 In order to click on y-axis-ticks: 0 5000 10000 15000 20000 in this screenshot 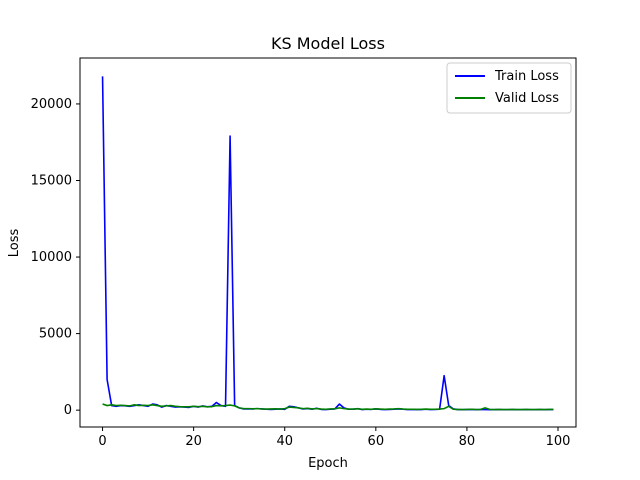, I will do `click(55, 257)`.